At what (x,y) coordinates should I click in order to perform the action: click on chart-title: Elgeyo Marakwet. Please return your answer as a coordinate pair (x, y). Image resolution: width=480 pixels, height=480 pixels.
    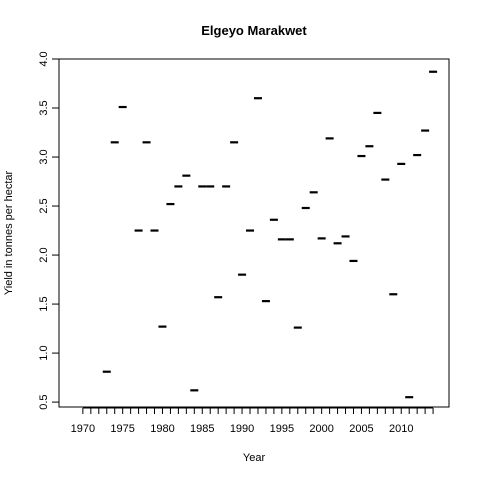
    Looking at the image, I should click on (254, 30).